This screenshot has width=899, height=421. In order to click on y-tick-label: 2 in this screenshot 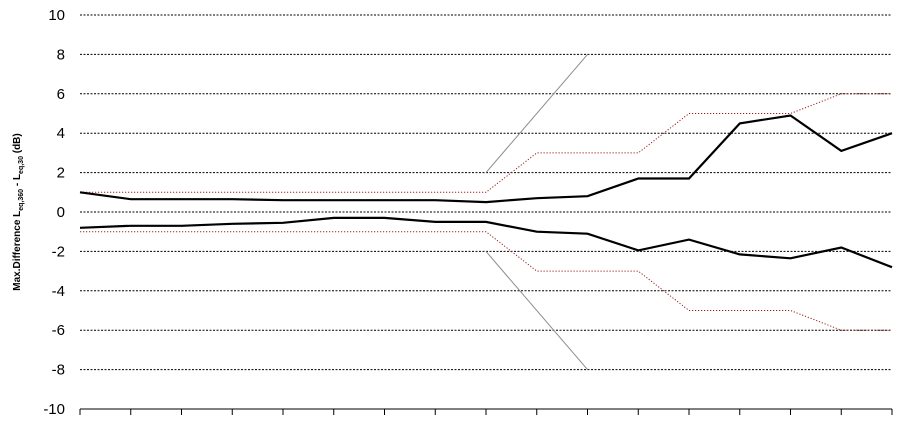, I will do `click(61, 173)`.